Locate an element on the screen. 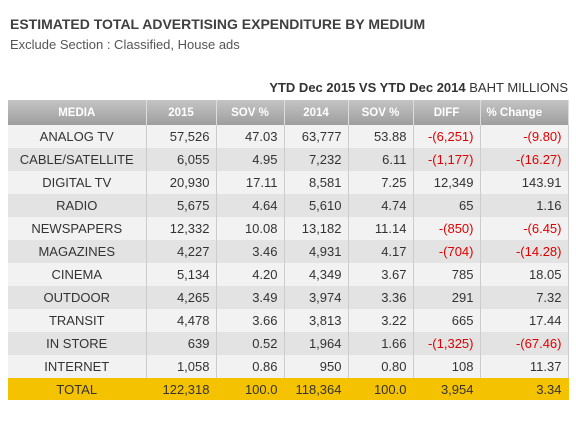 The width and height of the screenshot is (576, 424). data-row: RADIO 5,675 4.64 5,610 4.74 65 1.16 is located at coordinates (288, 205).